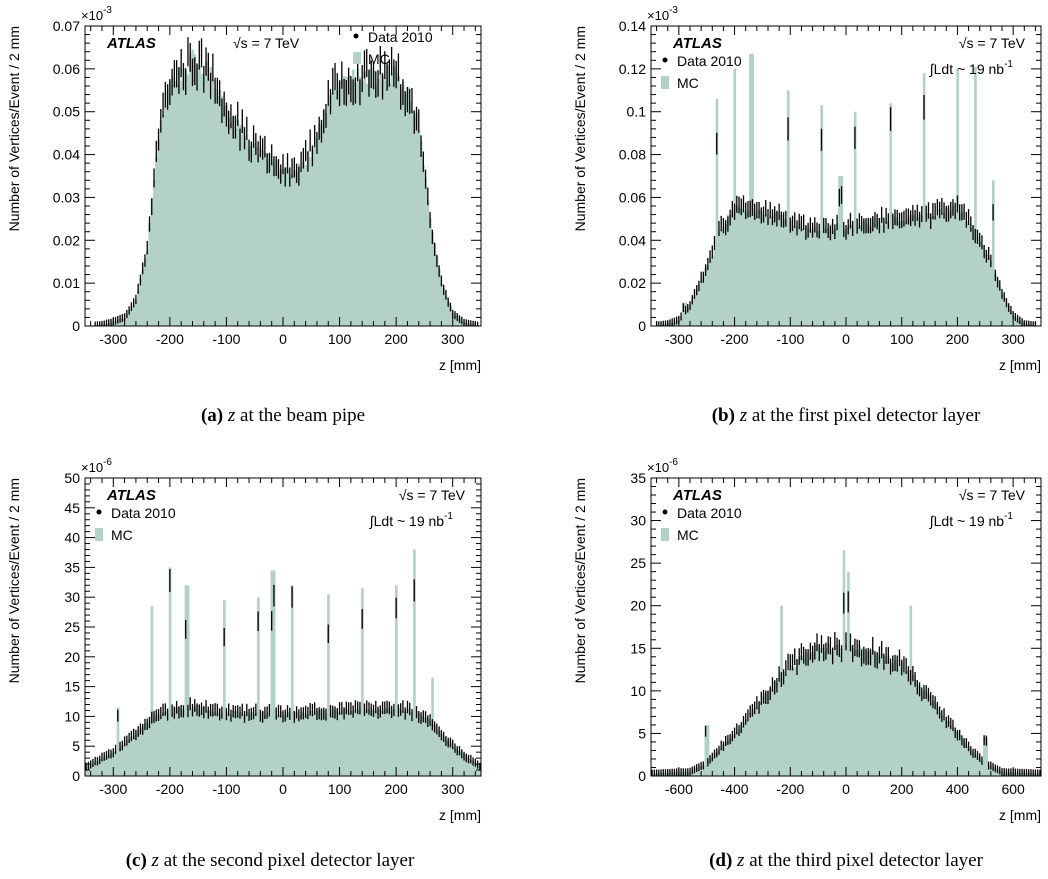 This screenshot has width=1048, height=879. What do you see at coordinates (72, 597) in the screenshot?
I see `y-tick-label: 30` at bounding box center [72, 597].